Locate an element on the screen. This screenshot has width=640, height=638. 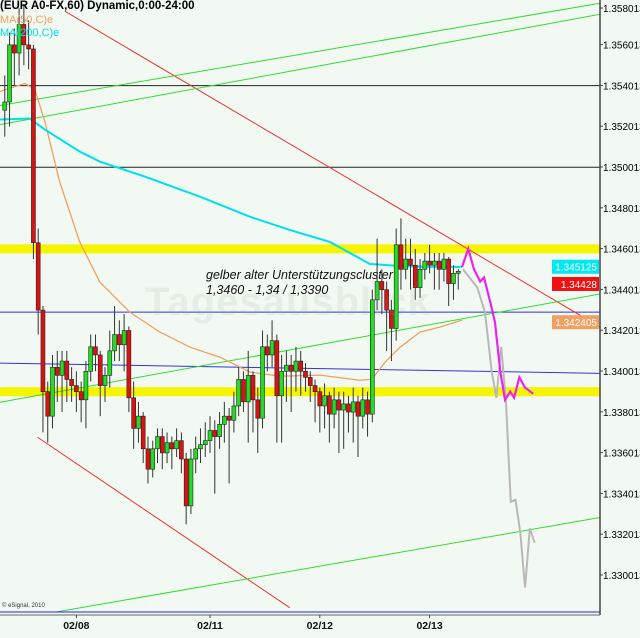
price-tag is located at coordinates (575, 283).